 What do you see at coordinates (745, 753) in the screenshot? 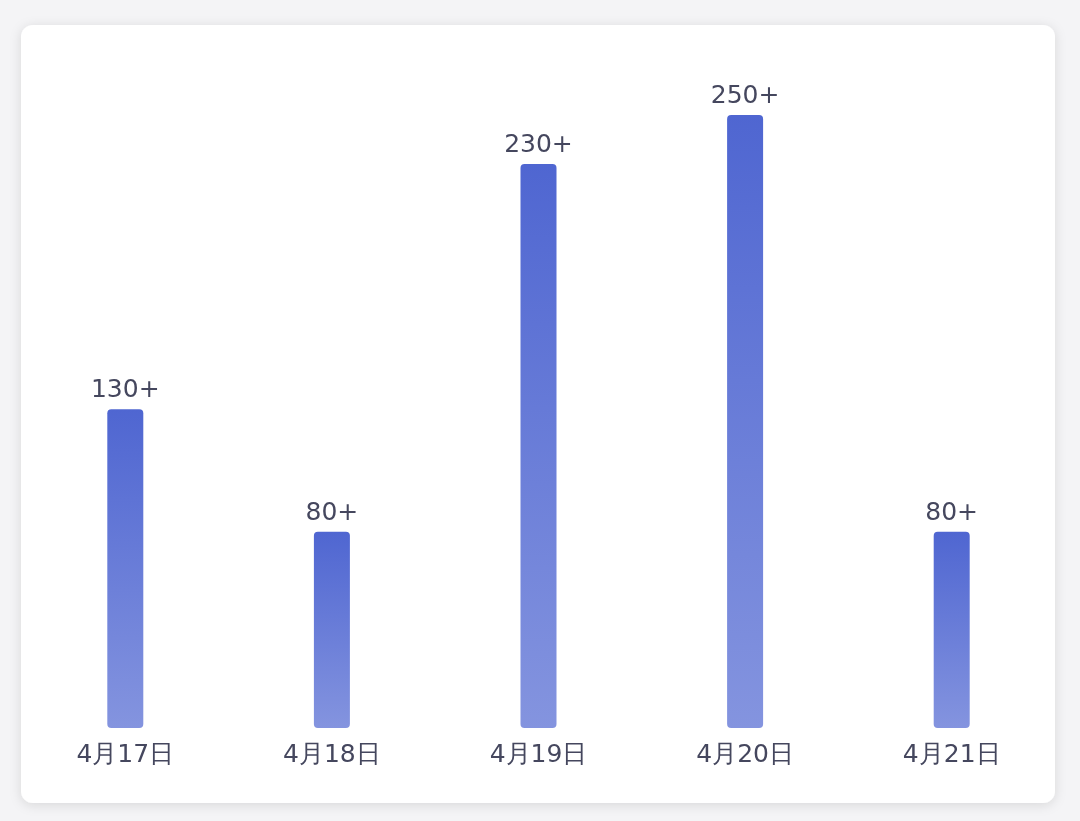
I see `x-tick-label: 4月20日` at bounding box center [745, 753].